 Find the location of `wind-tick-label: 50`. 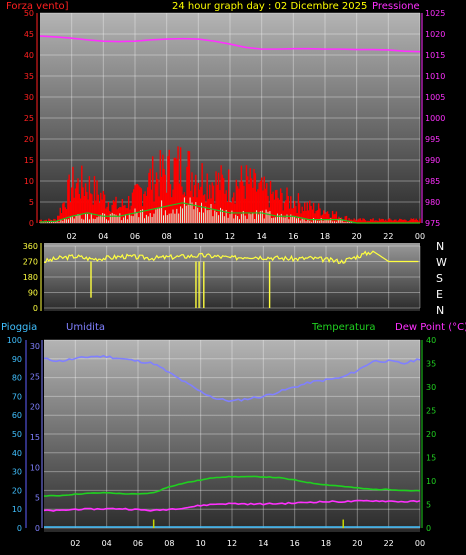

wind-tick-label: 50 is located at coordinates (29, 13).